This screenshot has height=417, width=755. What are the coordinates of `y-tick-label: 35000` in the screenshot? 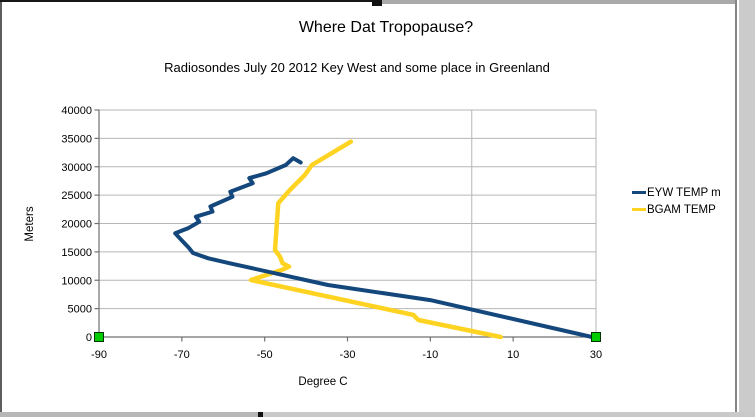 It's located at (76, 139).